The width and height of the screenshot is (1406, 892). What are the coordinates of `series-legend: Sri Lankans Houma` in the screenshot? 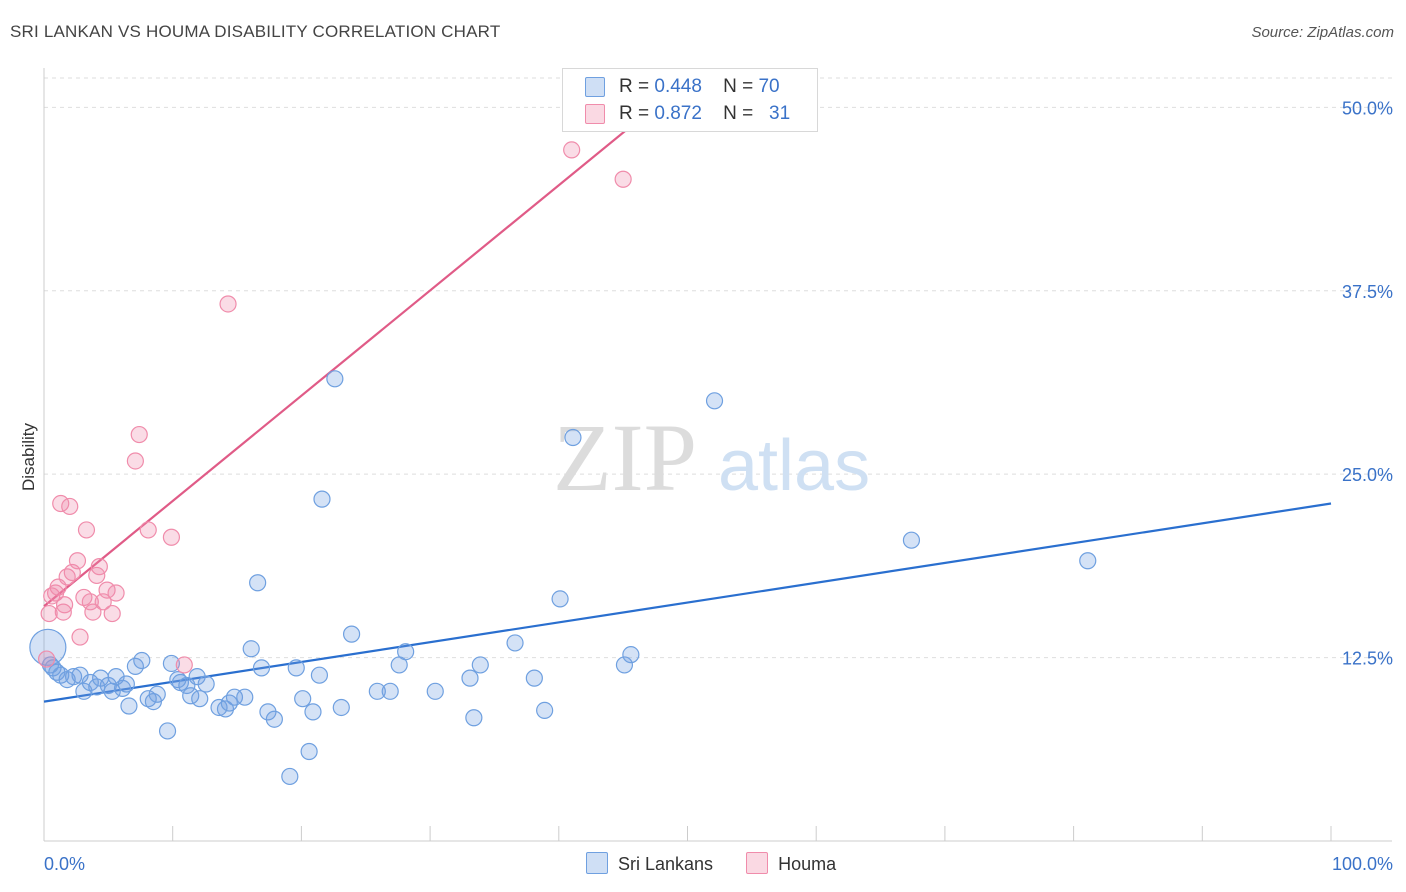 It's located at (725, 863).